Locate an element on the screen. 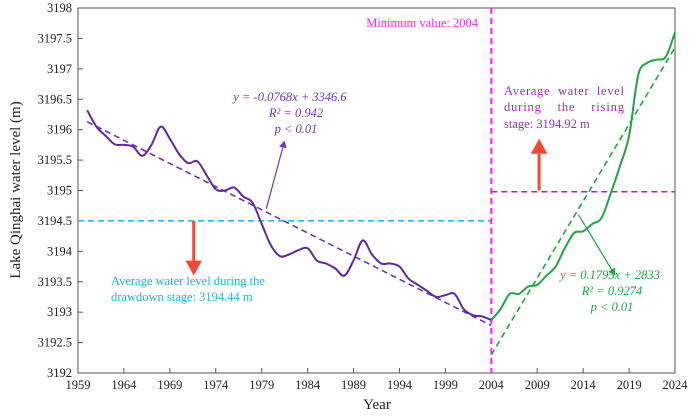 The height and width of the screenshot is (419, 698). drawdown-avg-label-1: Average water level during the is located at coordinates (188, 281).